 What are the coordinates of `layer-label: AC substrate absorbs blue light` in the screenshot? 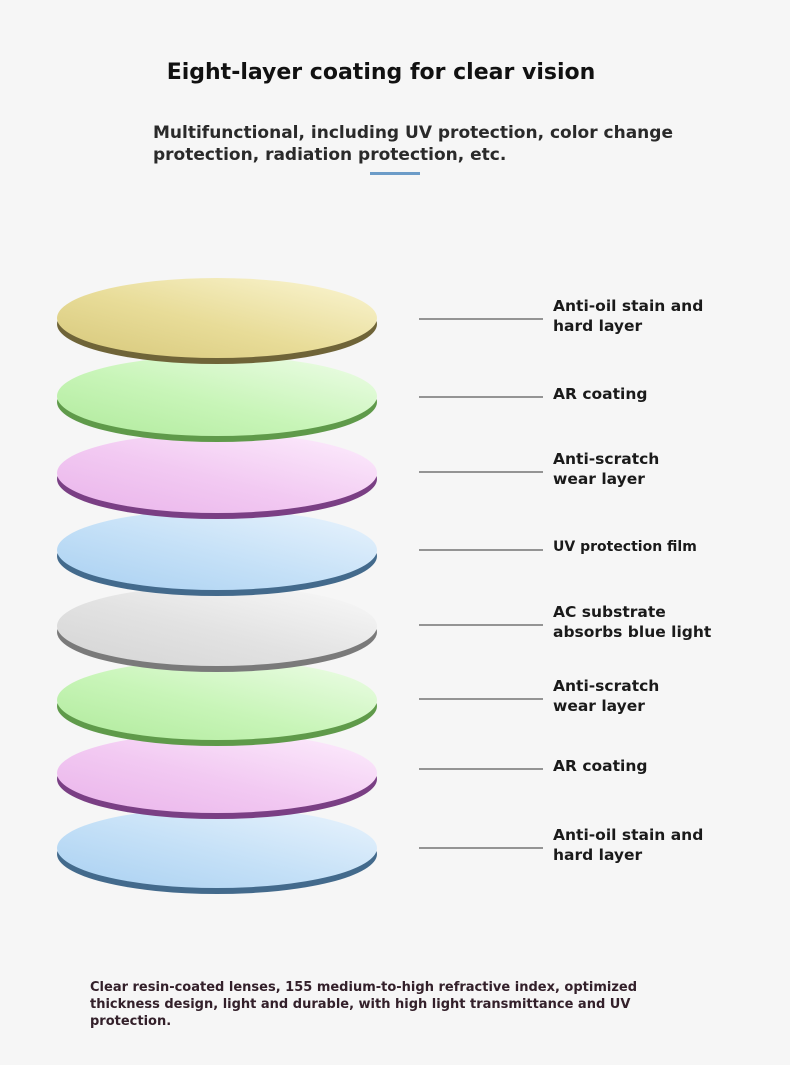 It's located at (632, 622).